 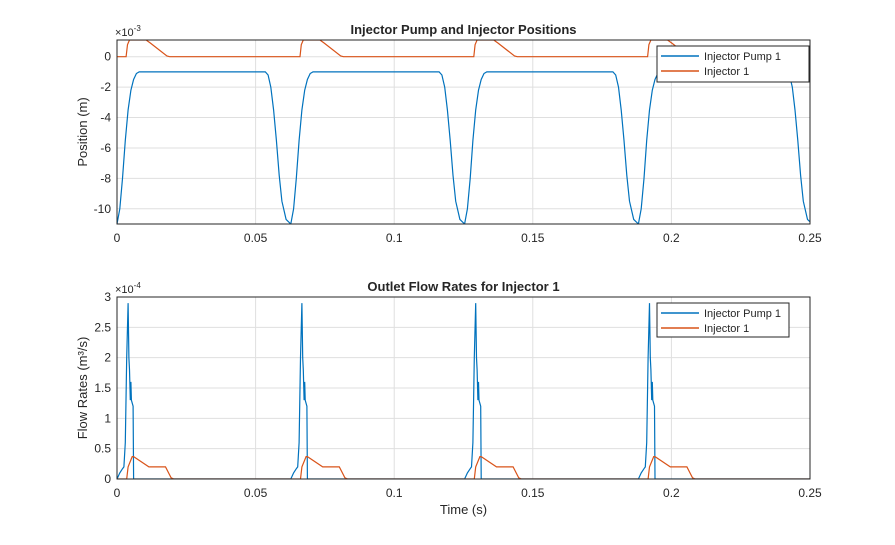 I want to click on y-tick-label: -8, so click(x=105, y=178).